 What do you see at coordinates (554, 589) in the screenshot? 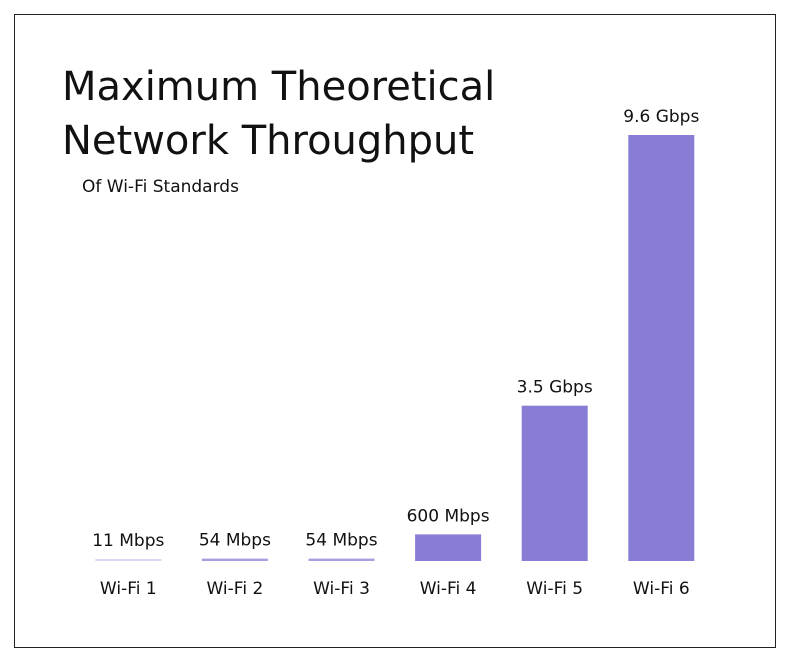
I see `x-tick-label: Wi-Fi 5` at bounding box center [554, 589].